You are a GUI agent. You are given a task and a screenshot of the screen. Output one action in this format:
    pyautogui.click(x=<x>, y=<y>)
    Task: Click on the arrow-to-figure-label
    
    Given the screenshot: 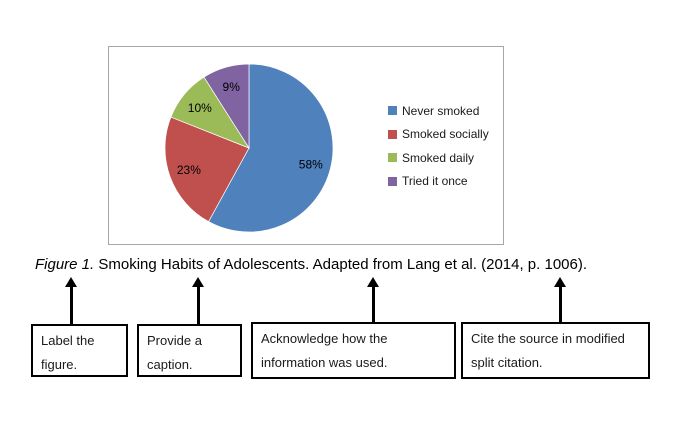 What is the action you would take?
    pyautogui.click(x=71, y=300)
    